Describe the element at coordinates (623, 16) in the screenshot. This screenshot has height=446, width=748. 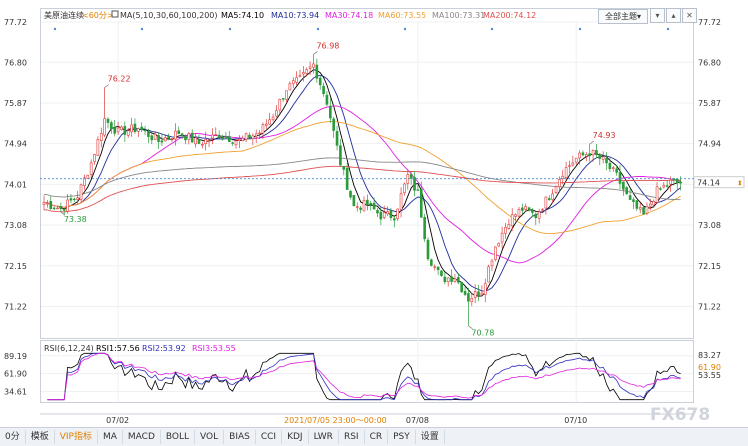
I see `theme-select: 全部主题 ▾` at that location.